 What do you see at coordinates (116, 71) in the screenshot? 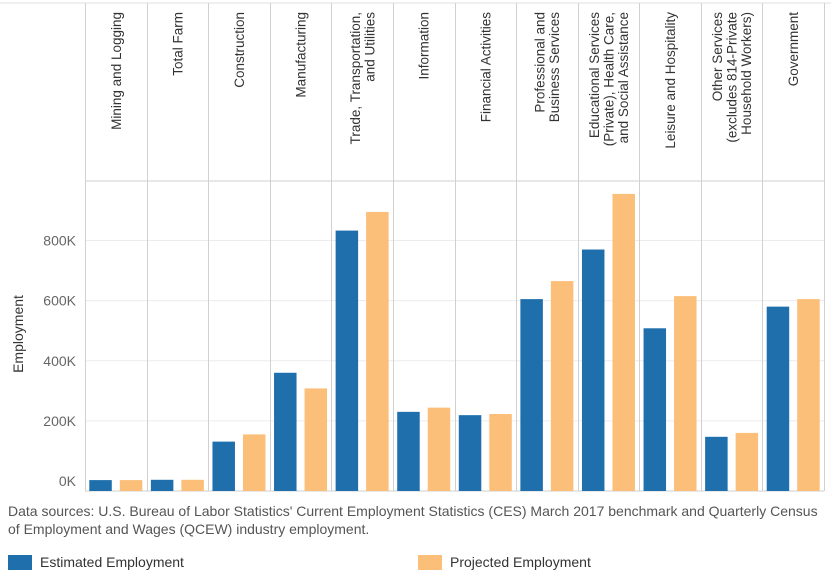
I see `category-label-0: Mining and Logging` at bounding box center [116, 71].